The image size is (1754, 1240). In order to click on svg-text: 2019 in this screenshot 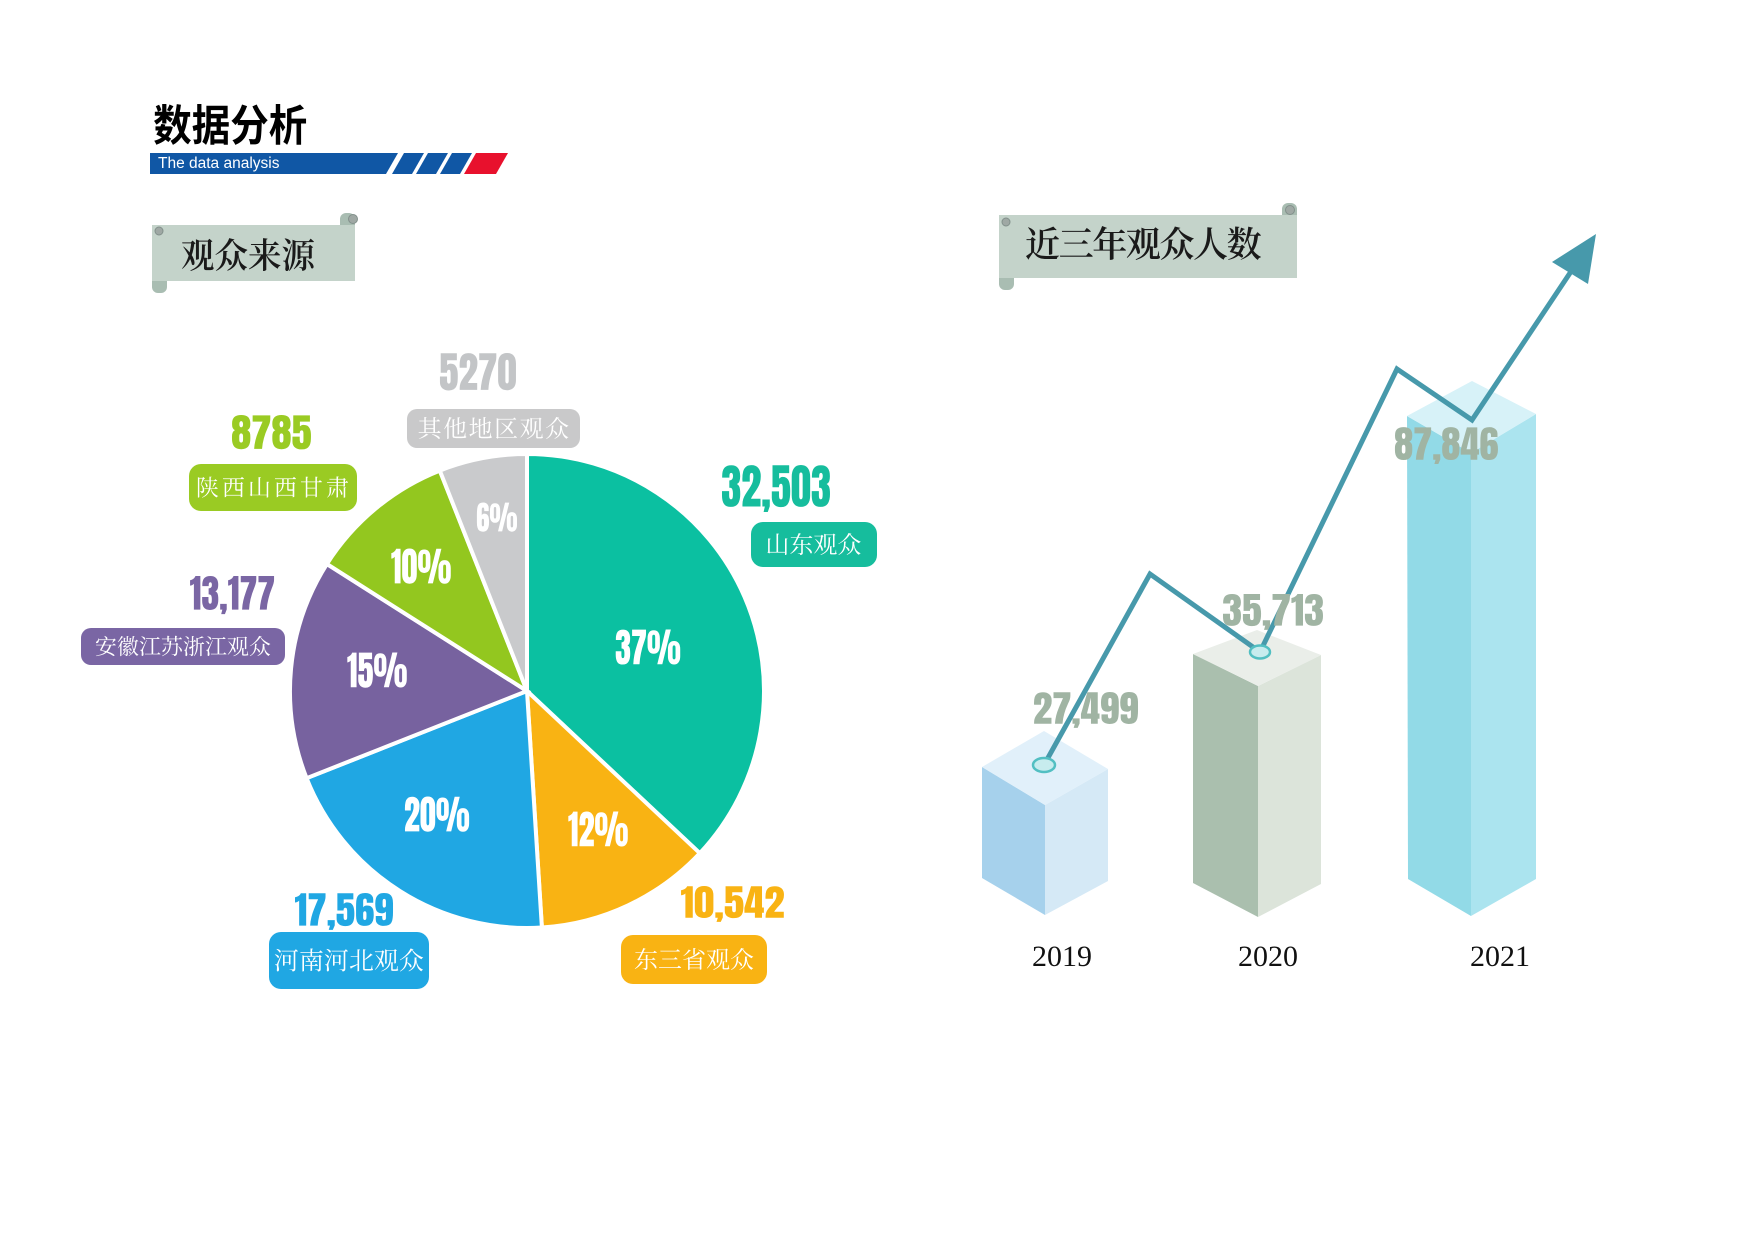, I will do `click(1062, 956)`.